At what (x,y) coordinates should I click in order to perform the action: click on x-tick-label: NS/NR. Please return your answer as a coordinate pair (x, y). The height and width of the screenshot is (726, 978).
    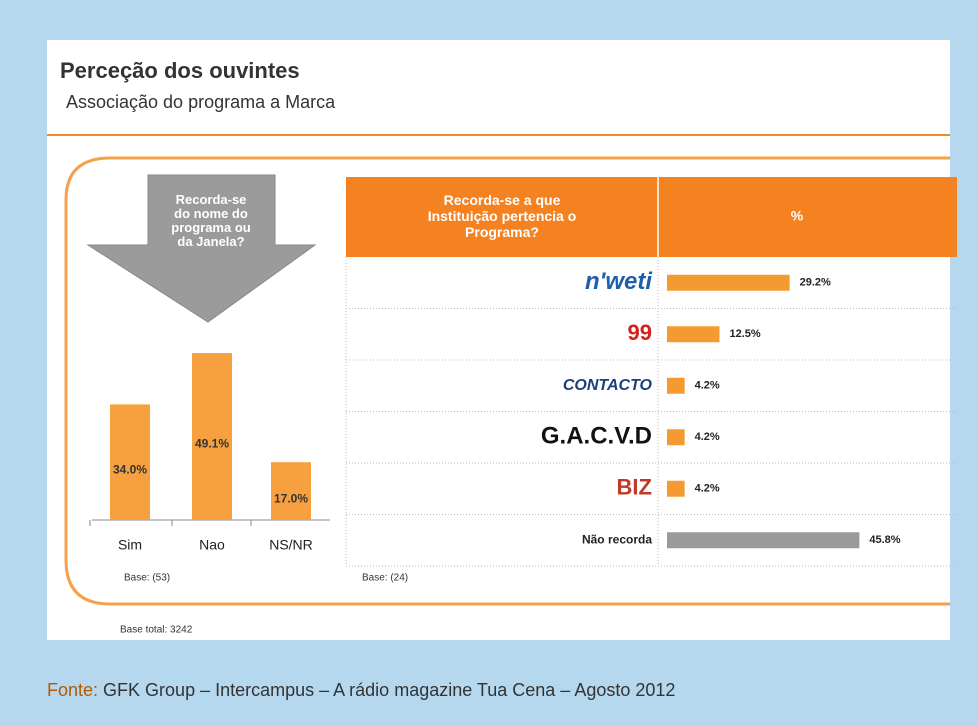
    Looking at the image, I should click on (291, 545).